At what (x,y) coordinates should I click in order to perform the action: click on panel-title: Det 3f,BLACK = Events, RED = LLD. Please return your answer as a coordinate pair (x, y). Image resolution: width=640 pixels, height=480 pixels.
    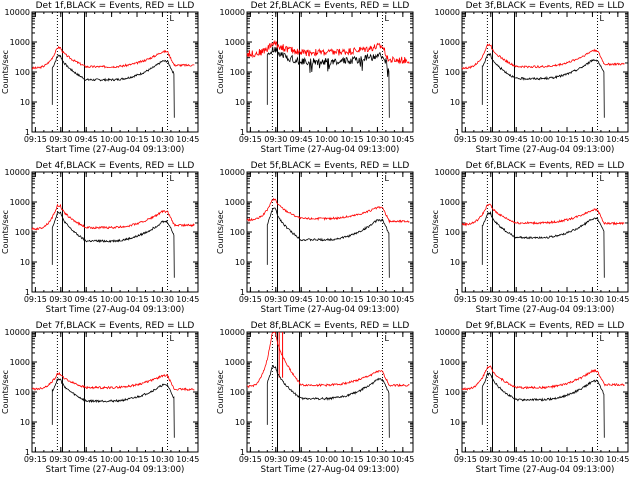
    Looking at the image, I should click on (545, 6).